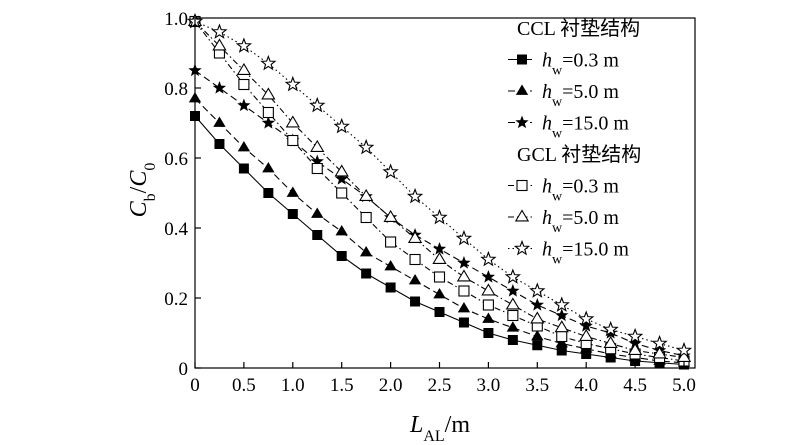 Image resolution: width=800 pixels, height=445 pixels. Describe the element at coordinates (150, 197) in the screenshot. I see `y-axis-label-sub1: b` at that location.